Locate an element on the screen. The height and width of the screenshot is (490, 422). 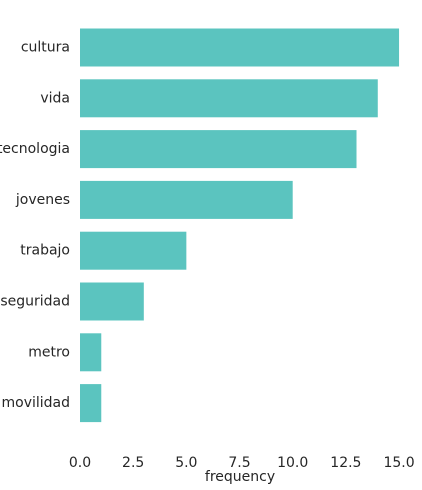
x-tick-label: 7.5 is located at coordinates (239, 463).